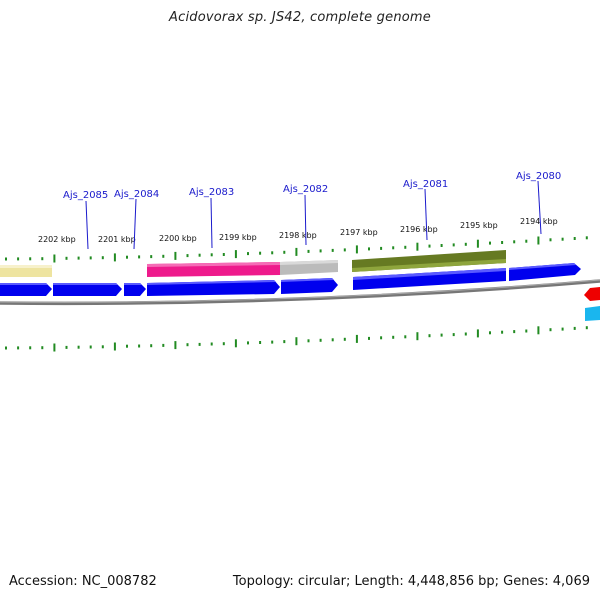 This screenshot has width=600, height=600. I want to click on gene-label-ajs2085: Ajs_2085, so click(85, 195).